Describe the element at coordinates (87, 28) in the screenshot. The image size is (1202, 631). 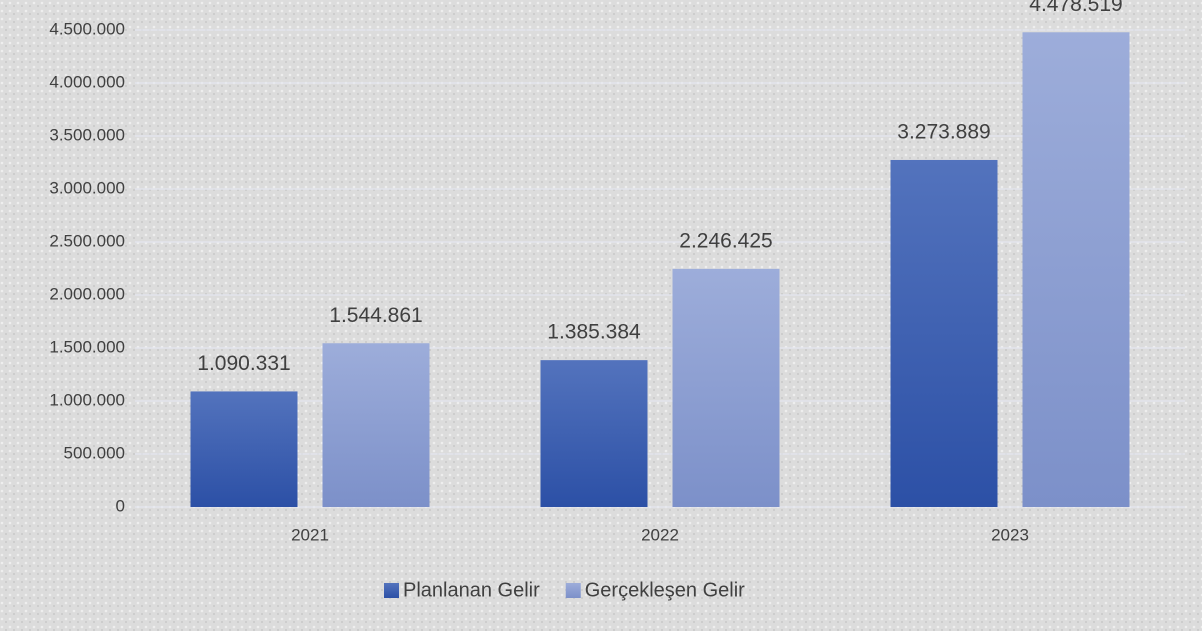
I see `y-tick-label: 4.500.000` at that location.